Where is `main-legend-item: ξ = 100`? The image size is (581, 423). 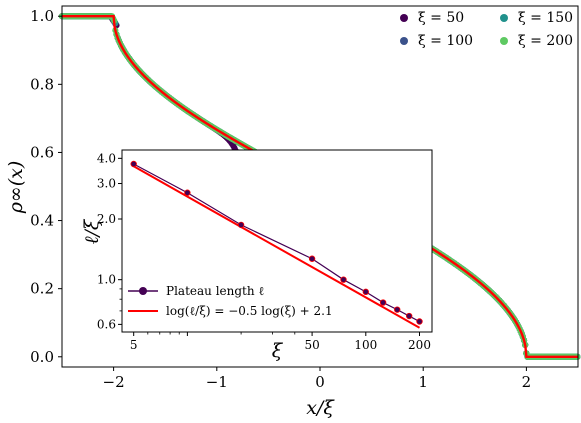
main-legend-item: ξ = 100 is located at coordinates (436, 41).